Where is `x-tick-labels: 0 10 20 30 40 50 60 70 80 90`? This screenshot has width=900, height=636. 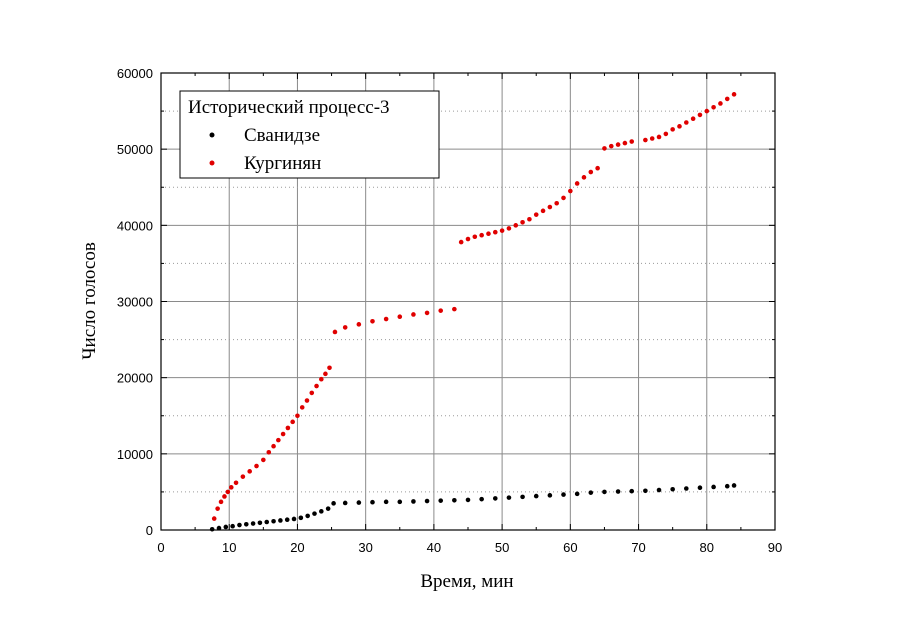
x-tick-labels: 0 10 20 30 40 50 60 70 80 90 is located at coordinates (469, 547).